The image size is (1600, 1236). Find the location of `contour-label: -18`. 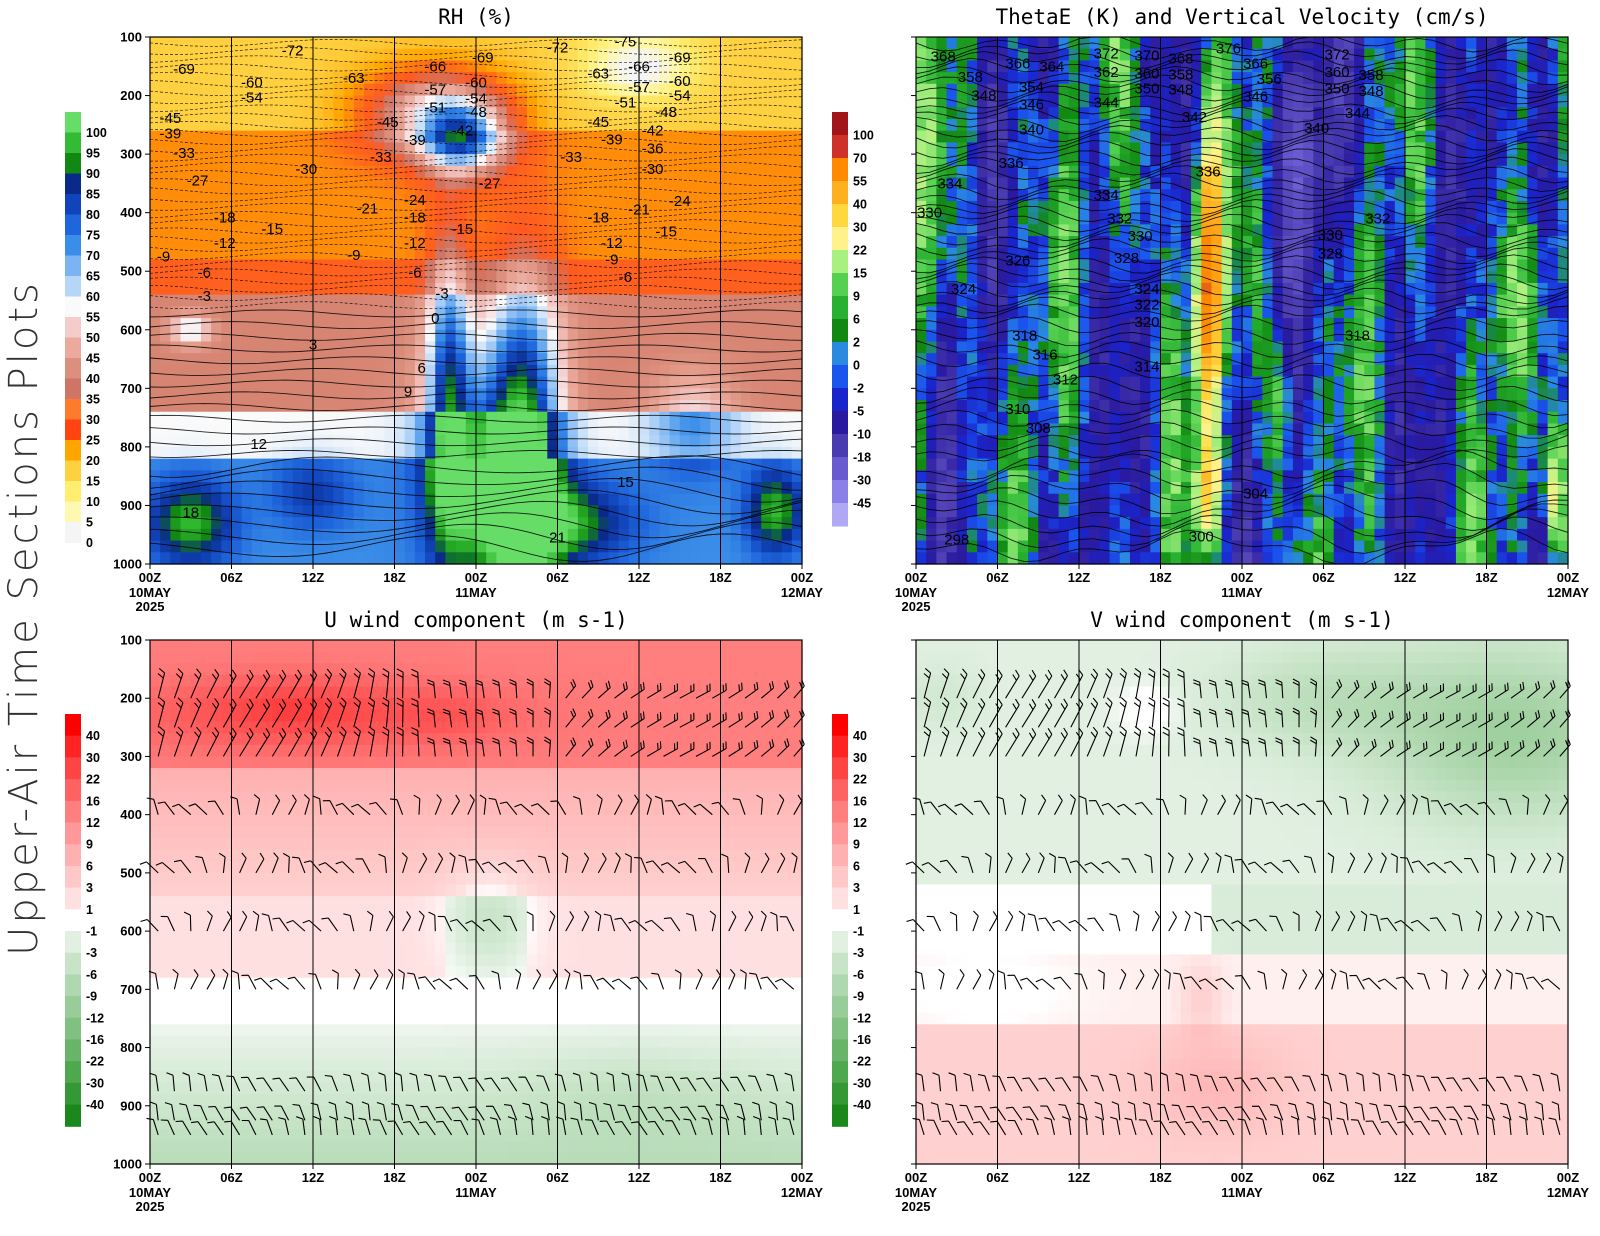

contour-label: -18 is located at coordinates (415, 217).